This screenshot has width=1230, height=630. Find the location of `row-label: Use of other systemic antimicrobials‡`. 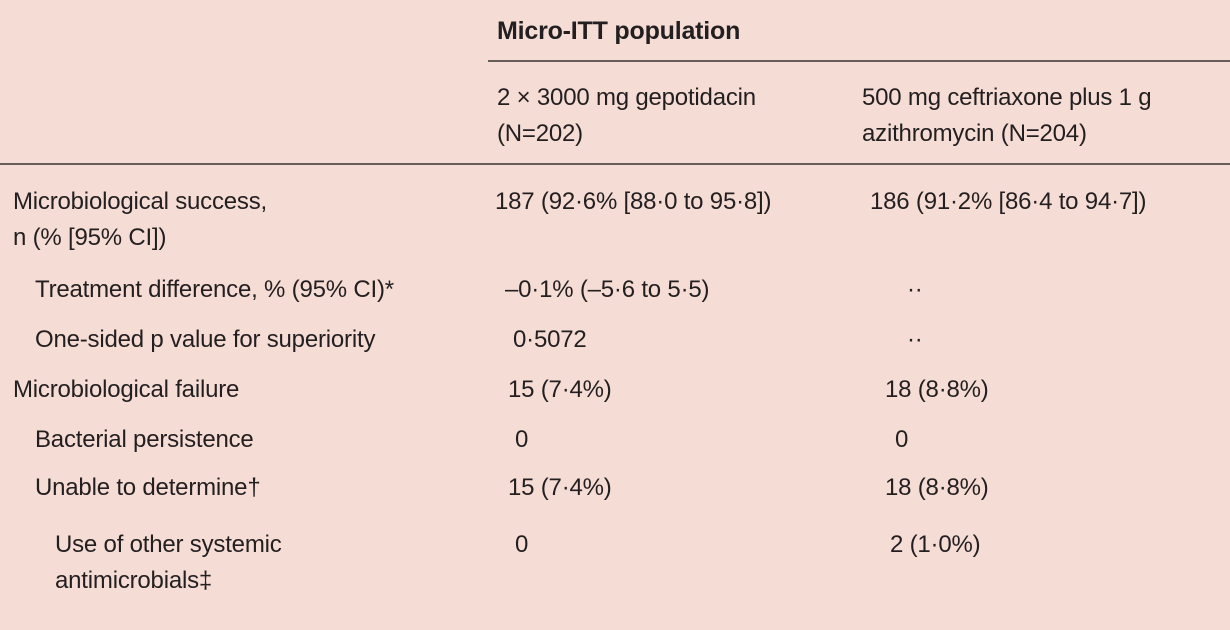

row-label: Use of other systemic antimicrobials‡ is located at coordinates (168, 562).